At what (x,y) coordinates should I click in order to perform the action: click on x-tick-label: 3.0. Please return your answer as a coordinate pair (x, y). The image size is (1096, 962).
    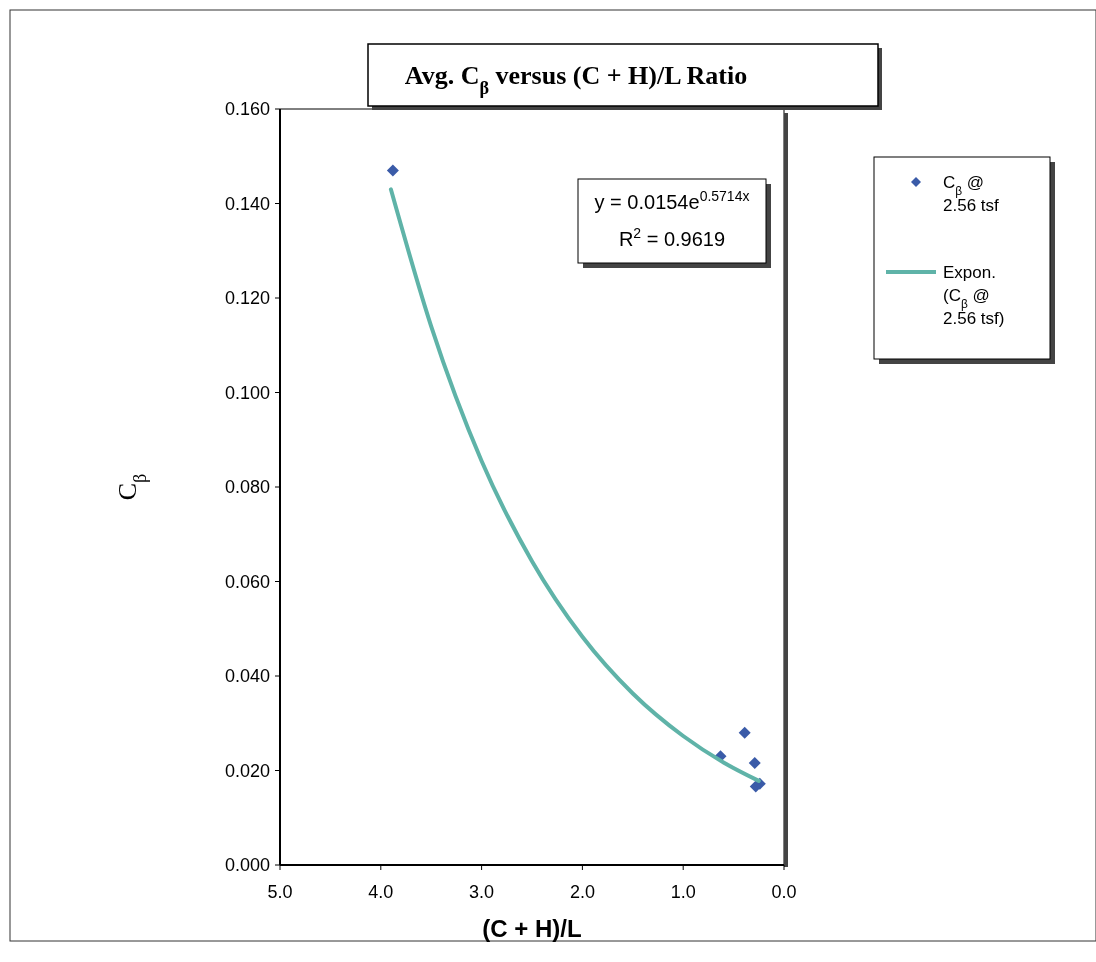
    Looking at the image, I should click on (482, 892).